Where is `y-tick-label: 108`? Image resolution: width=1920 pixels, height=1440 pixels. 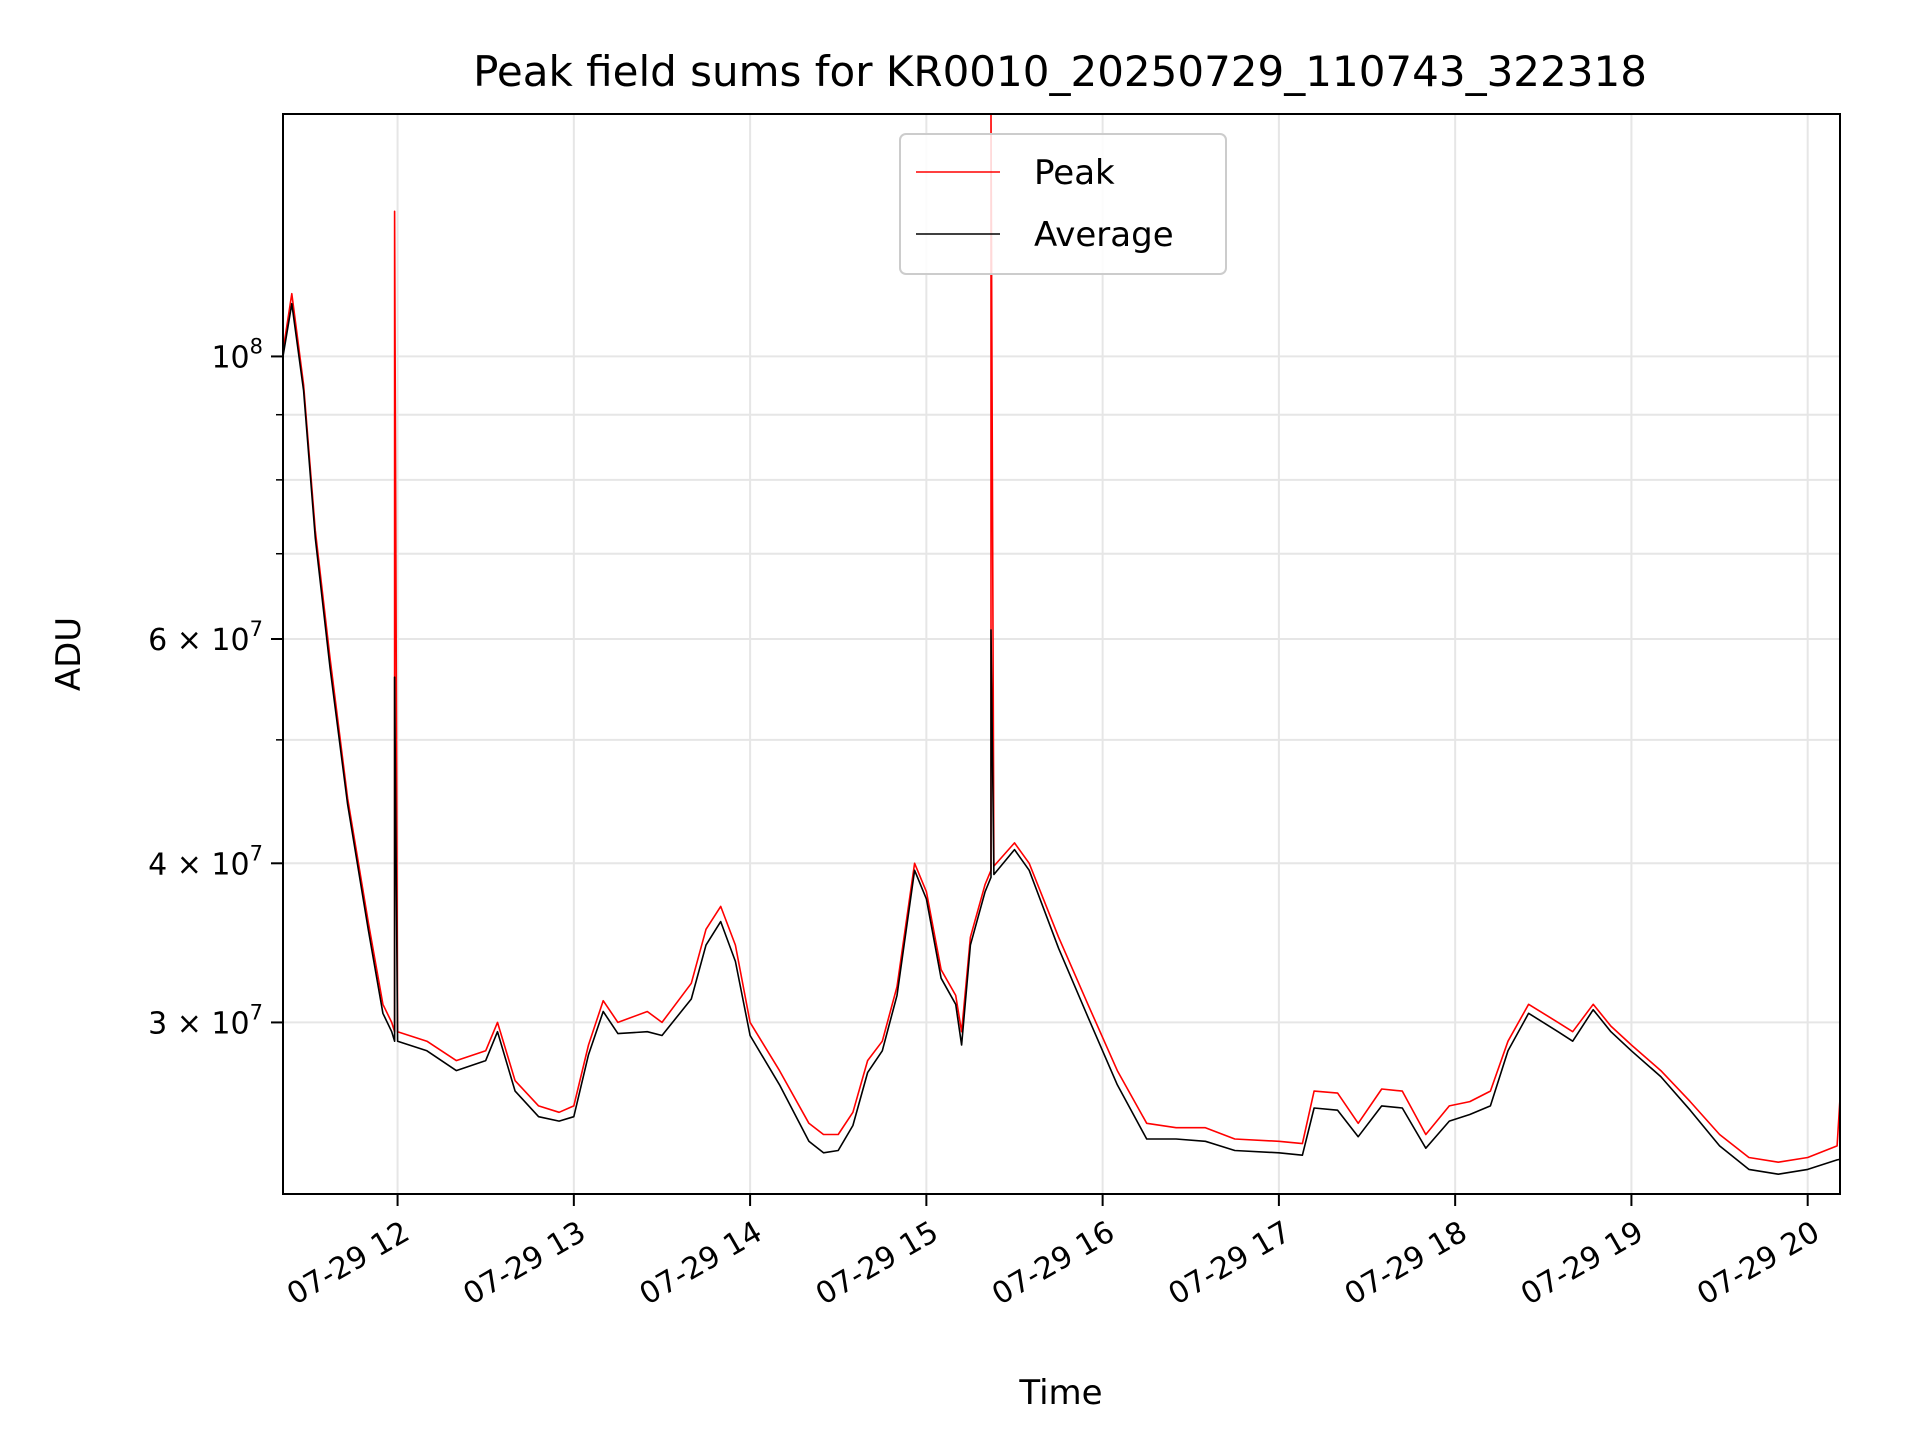 y-tick-label: 108 is located at coordinates (237, 354).